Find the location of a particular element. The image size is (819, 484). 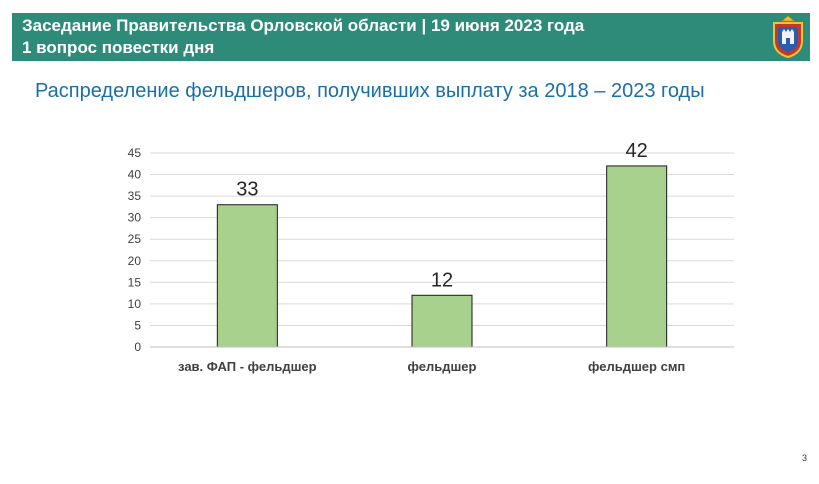

category-label: зав. ФАП - фельдшер is located at coordinates (247, 366).